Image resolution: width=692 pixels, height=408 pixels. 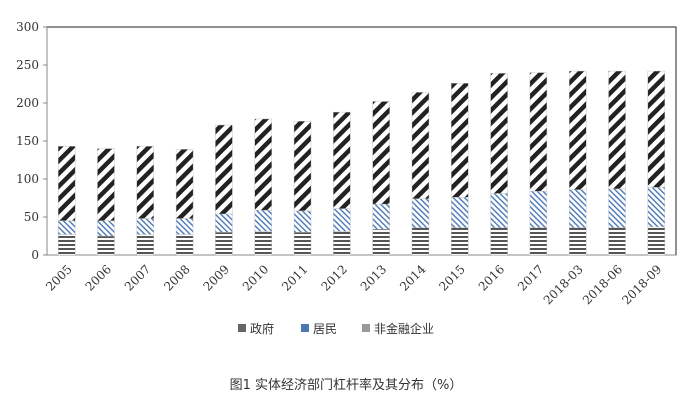 I want to click on figure-caption: 图1 实体经济部门杠杆率及其分布（%）, so click(x=346, y=385).